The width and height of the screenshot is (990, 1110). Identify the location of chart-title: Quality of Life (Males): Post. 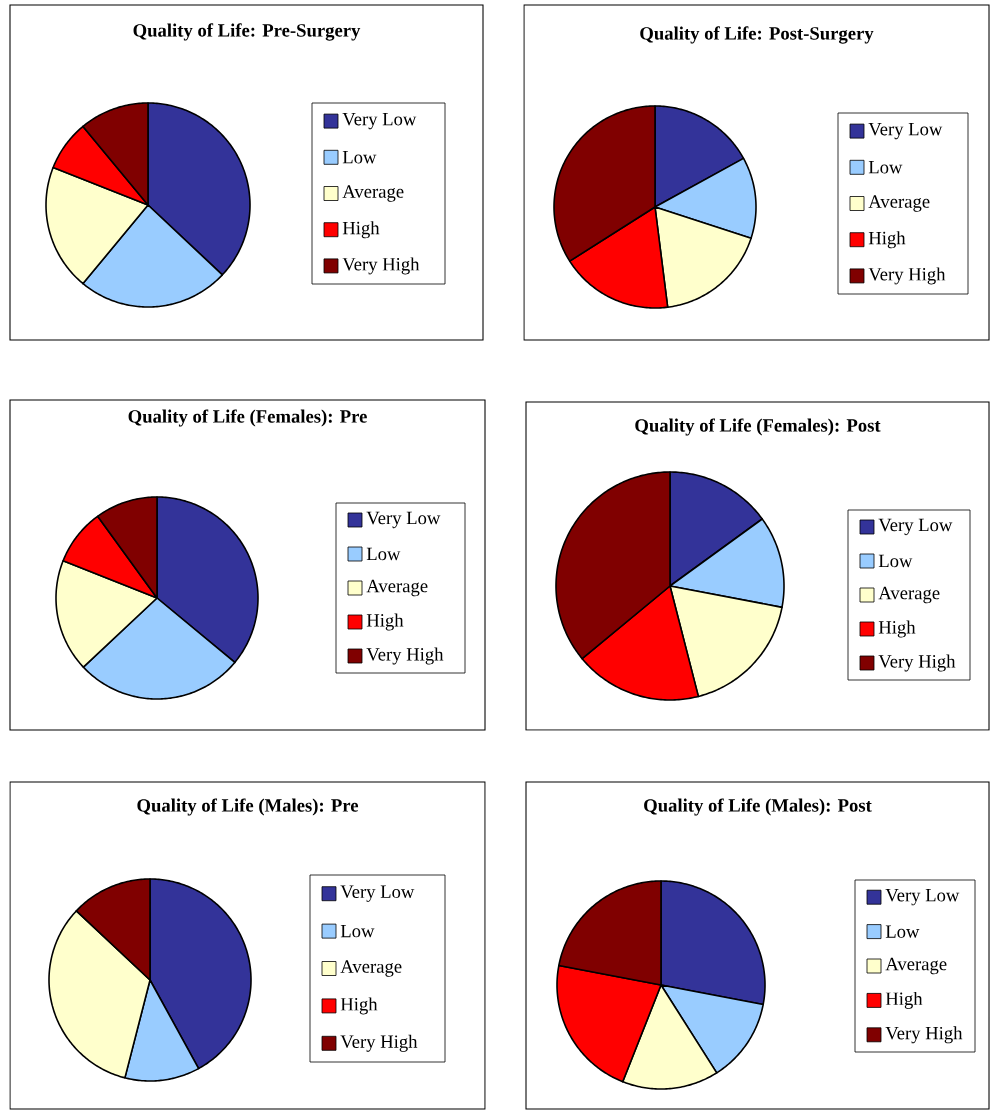
(758, 807).